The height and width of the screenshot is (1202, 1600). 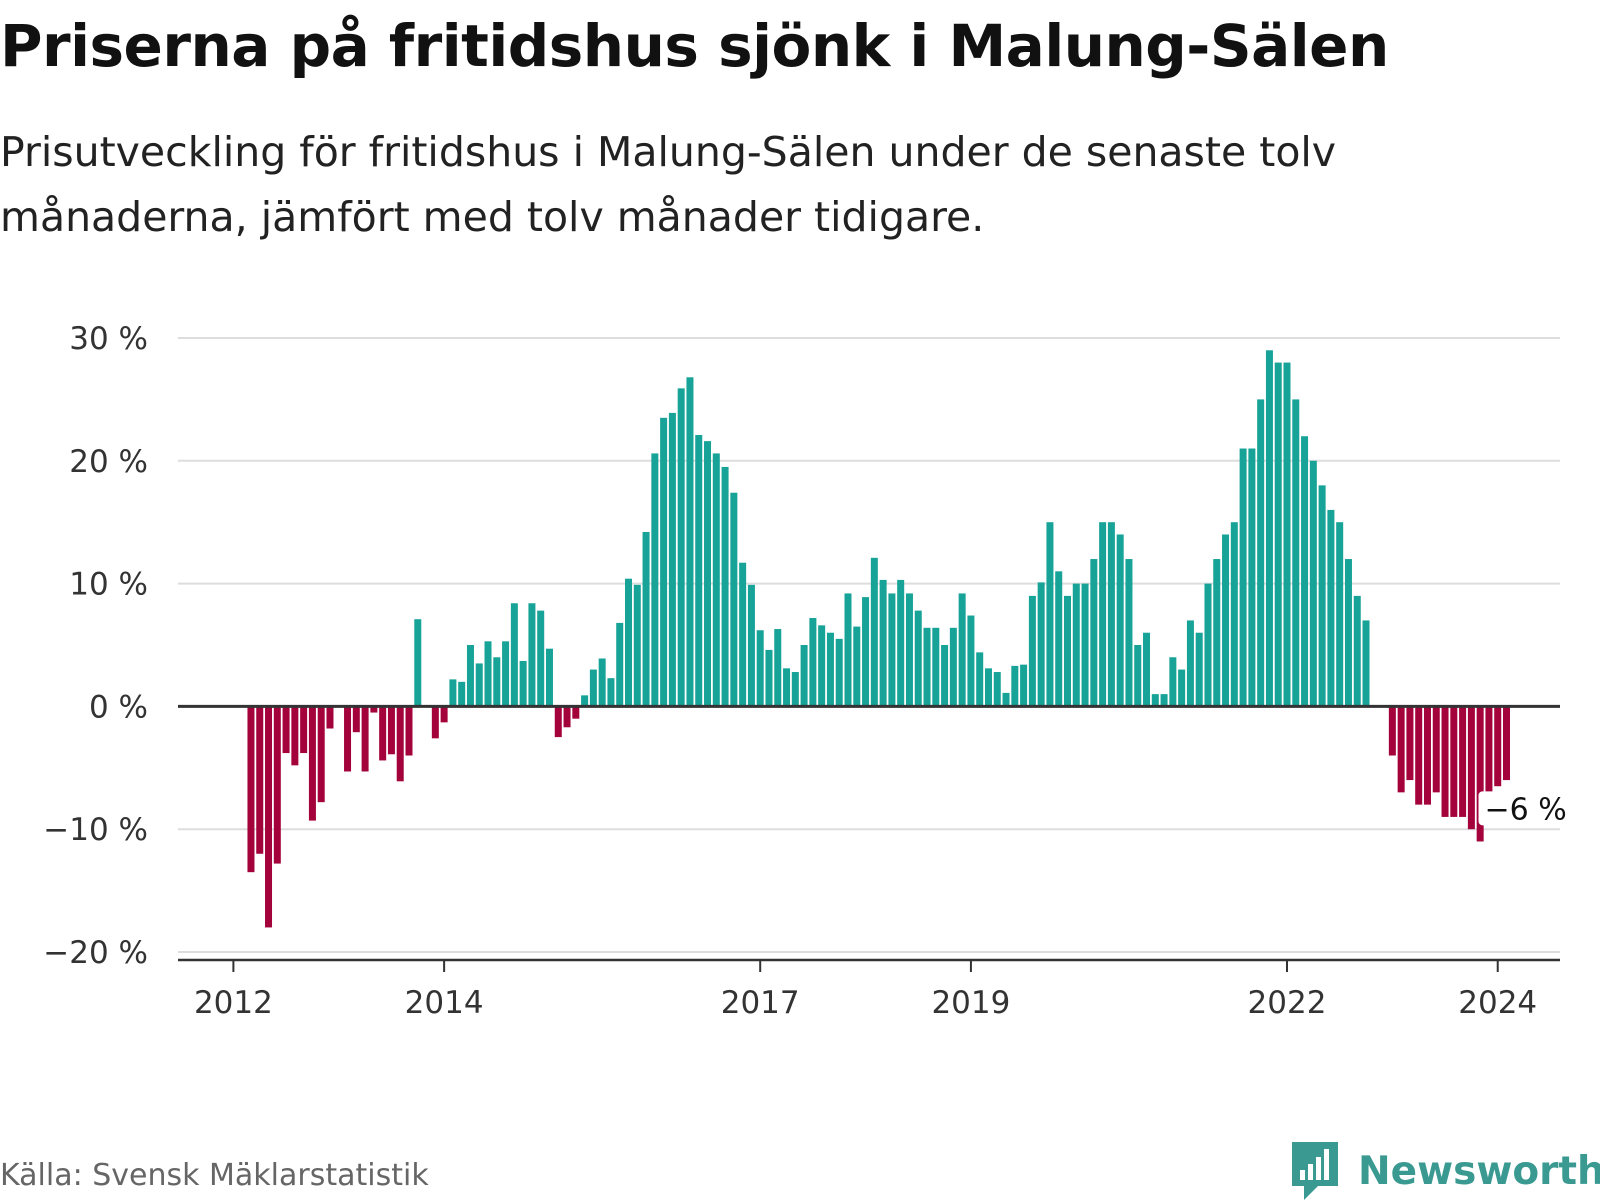 What do you see at coordinates (1493, 808) in the screenshot?
I see `end-label-background` at bounding box center [1493, 808].